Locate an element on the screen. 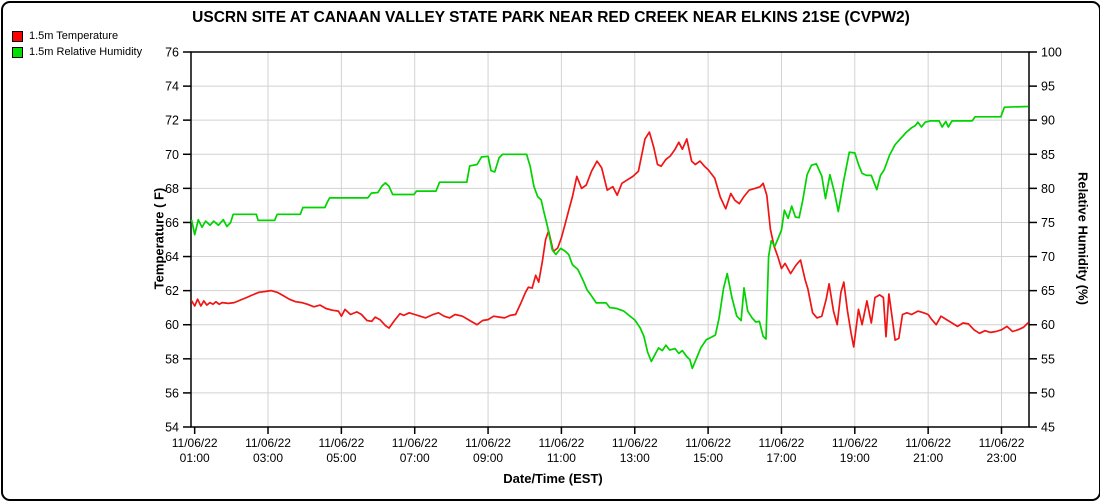 The height and width of the screenshot is (501, 1100). right-tick-label: 75 is located at coordinates (1048, 223).